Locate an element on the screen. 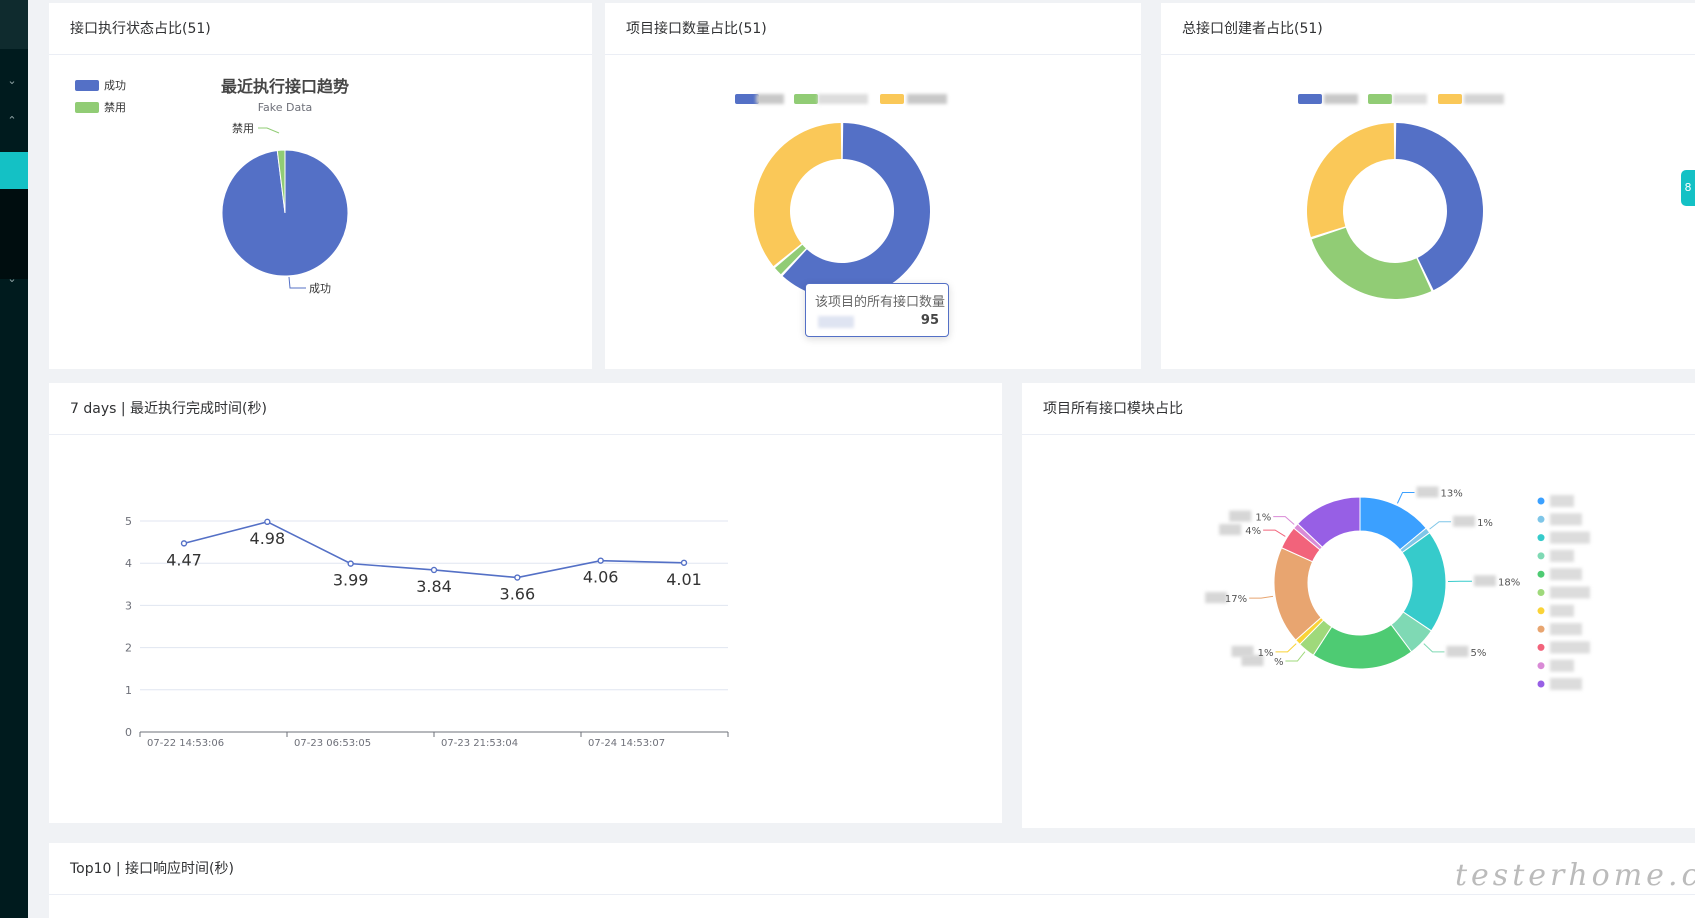 This screenshot has width=1695, height=918. status-pie-chart: 成功 禁用 最近执行接口趋势 Fake Data 禁用 成功 is located at coordinates (212, 186).